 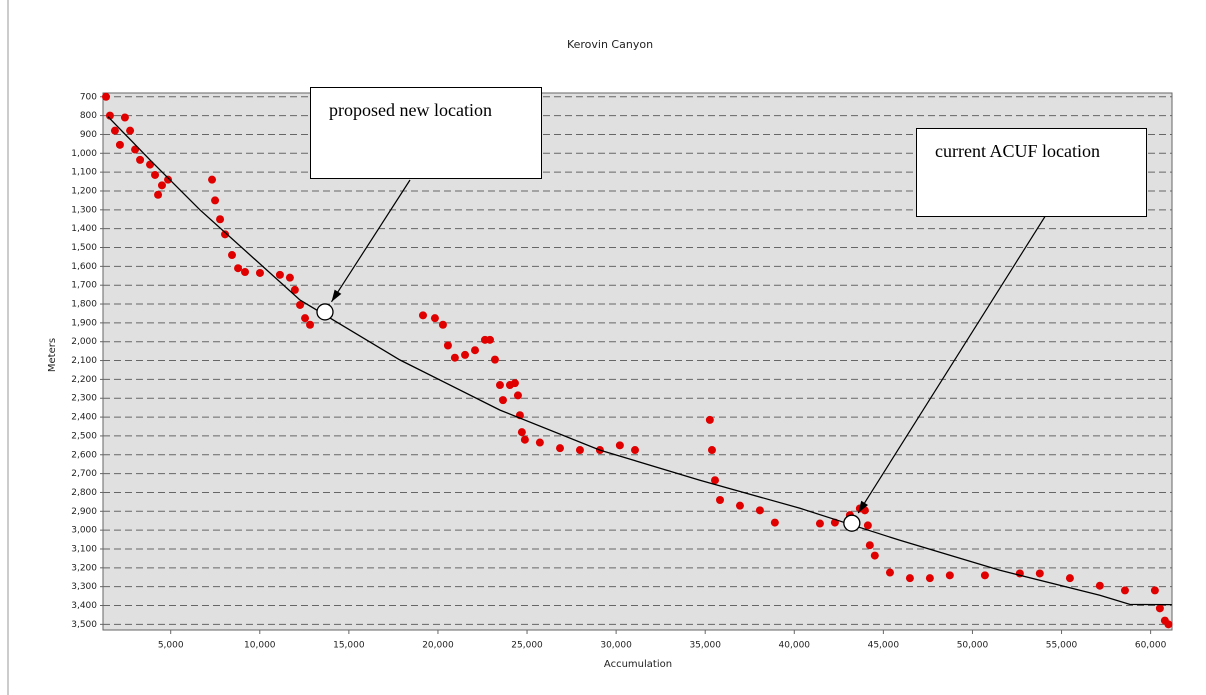 I want to click on y-tick-label: 2,000, so click(x=84, y=342).